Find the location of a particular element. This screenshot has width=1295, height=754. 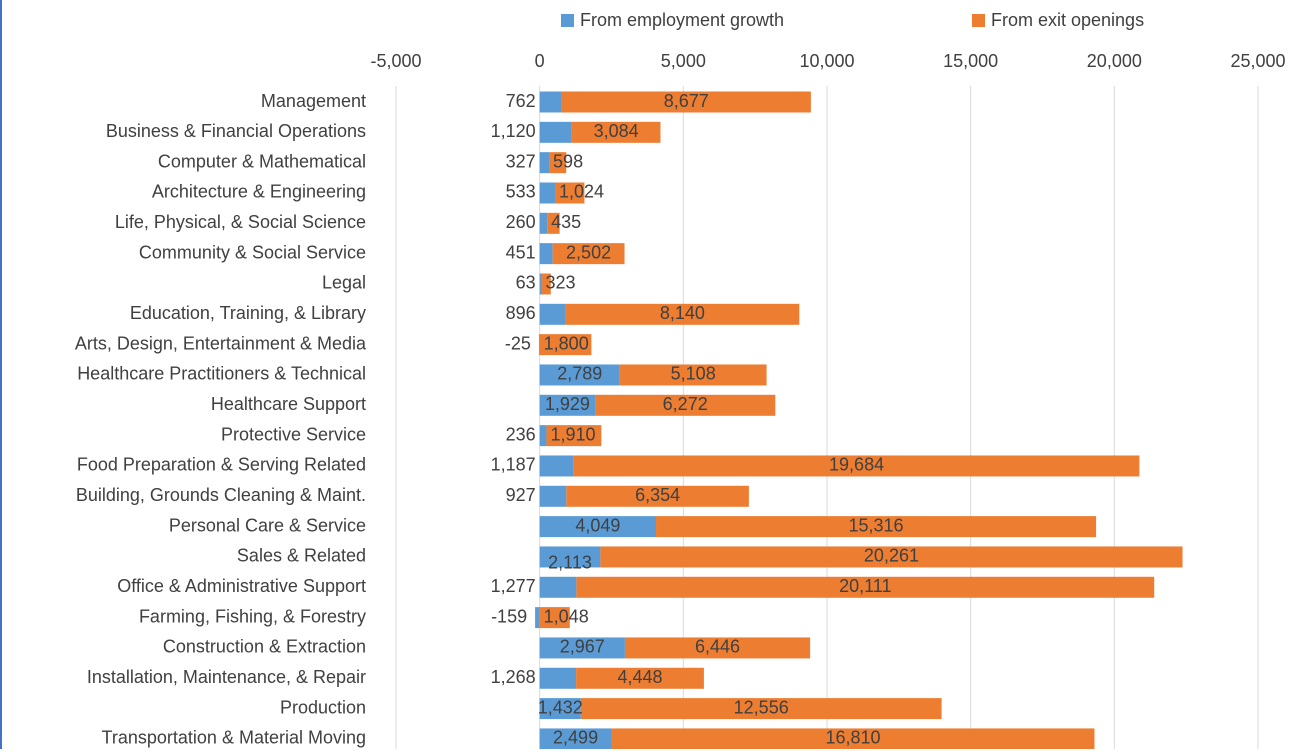

category-label: Legal is located at coordinates (344, 283).